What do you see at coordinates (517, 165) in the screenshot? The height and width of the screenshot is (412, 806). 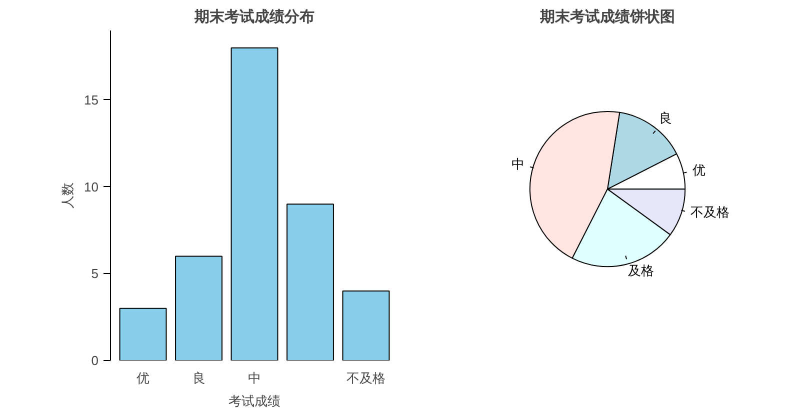 I see `slice-label: 中` at bounding box center [517, 165].